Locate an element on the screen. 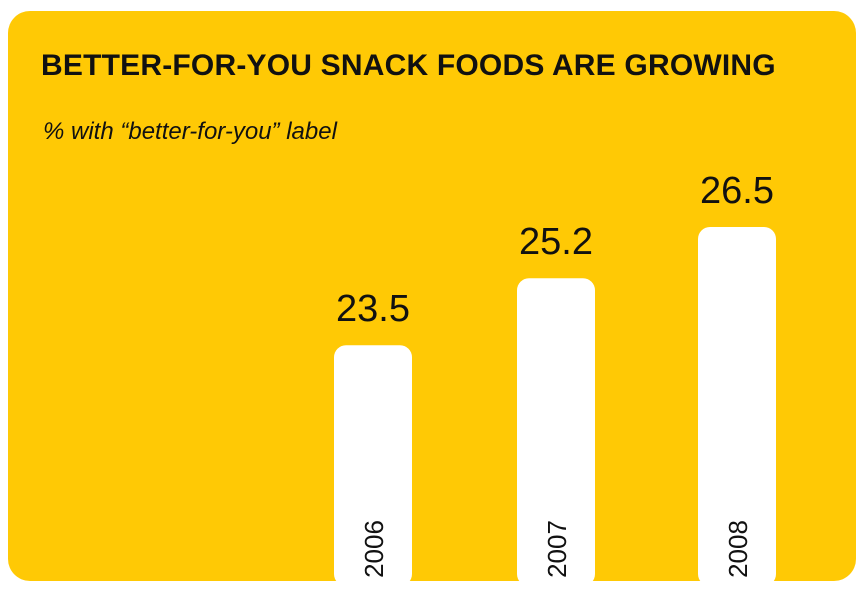 The width and height of the screenshot is (864, 591). category-label-2008: 2008 is located at coordinates (738, 549).